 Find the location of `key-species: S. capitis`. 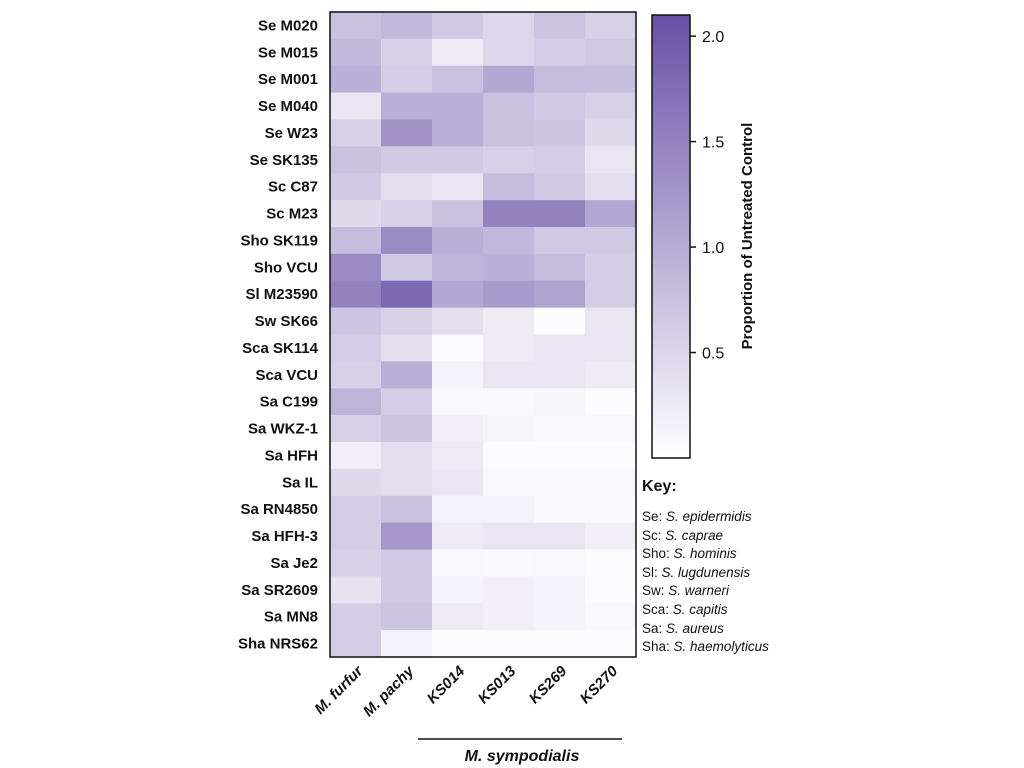

key-species: S. capitis is located at coordinates (700, 609).